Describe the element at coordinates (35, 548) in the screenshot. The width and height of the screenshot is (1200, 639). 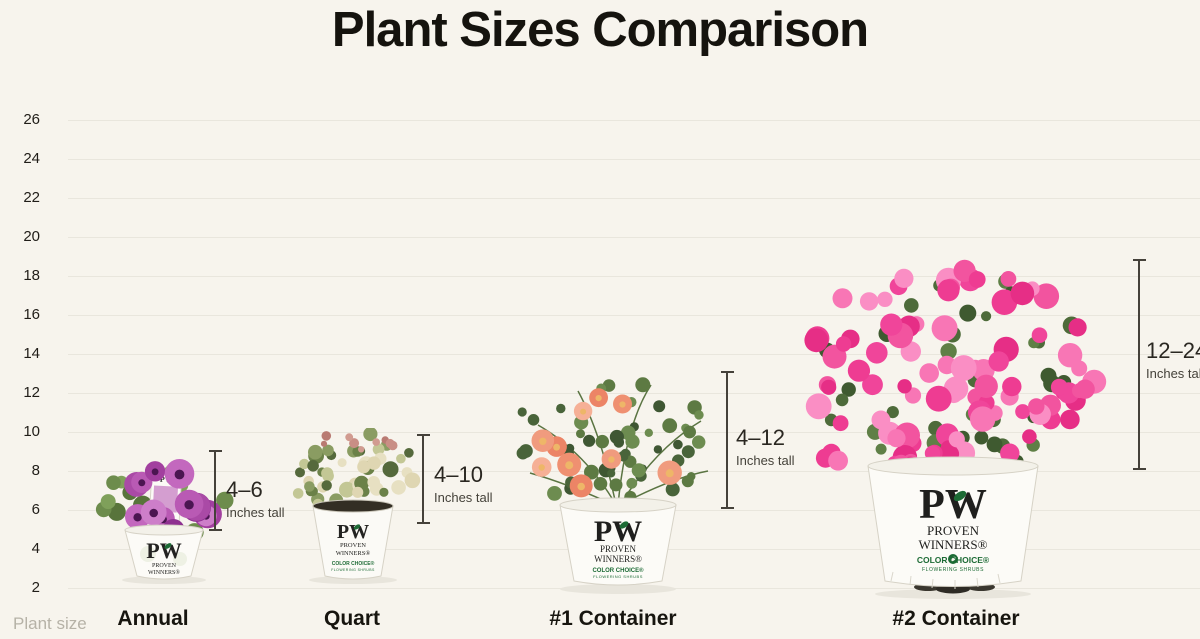
I see `y-tick: 4` at that location.